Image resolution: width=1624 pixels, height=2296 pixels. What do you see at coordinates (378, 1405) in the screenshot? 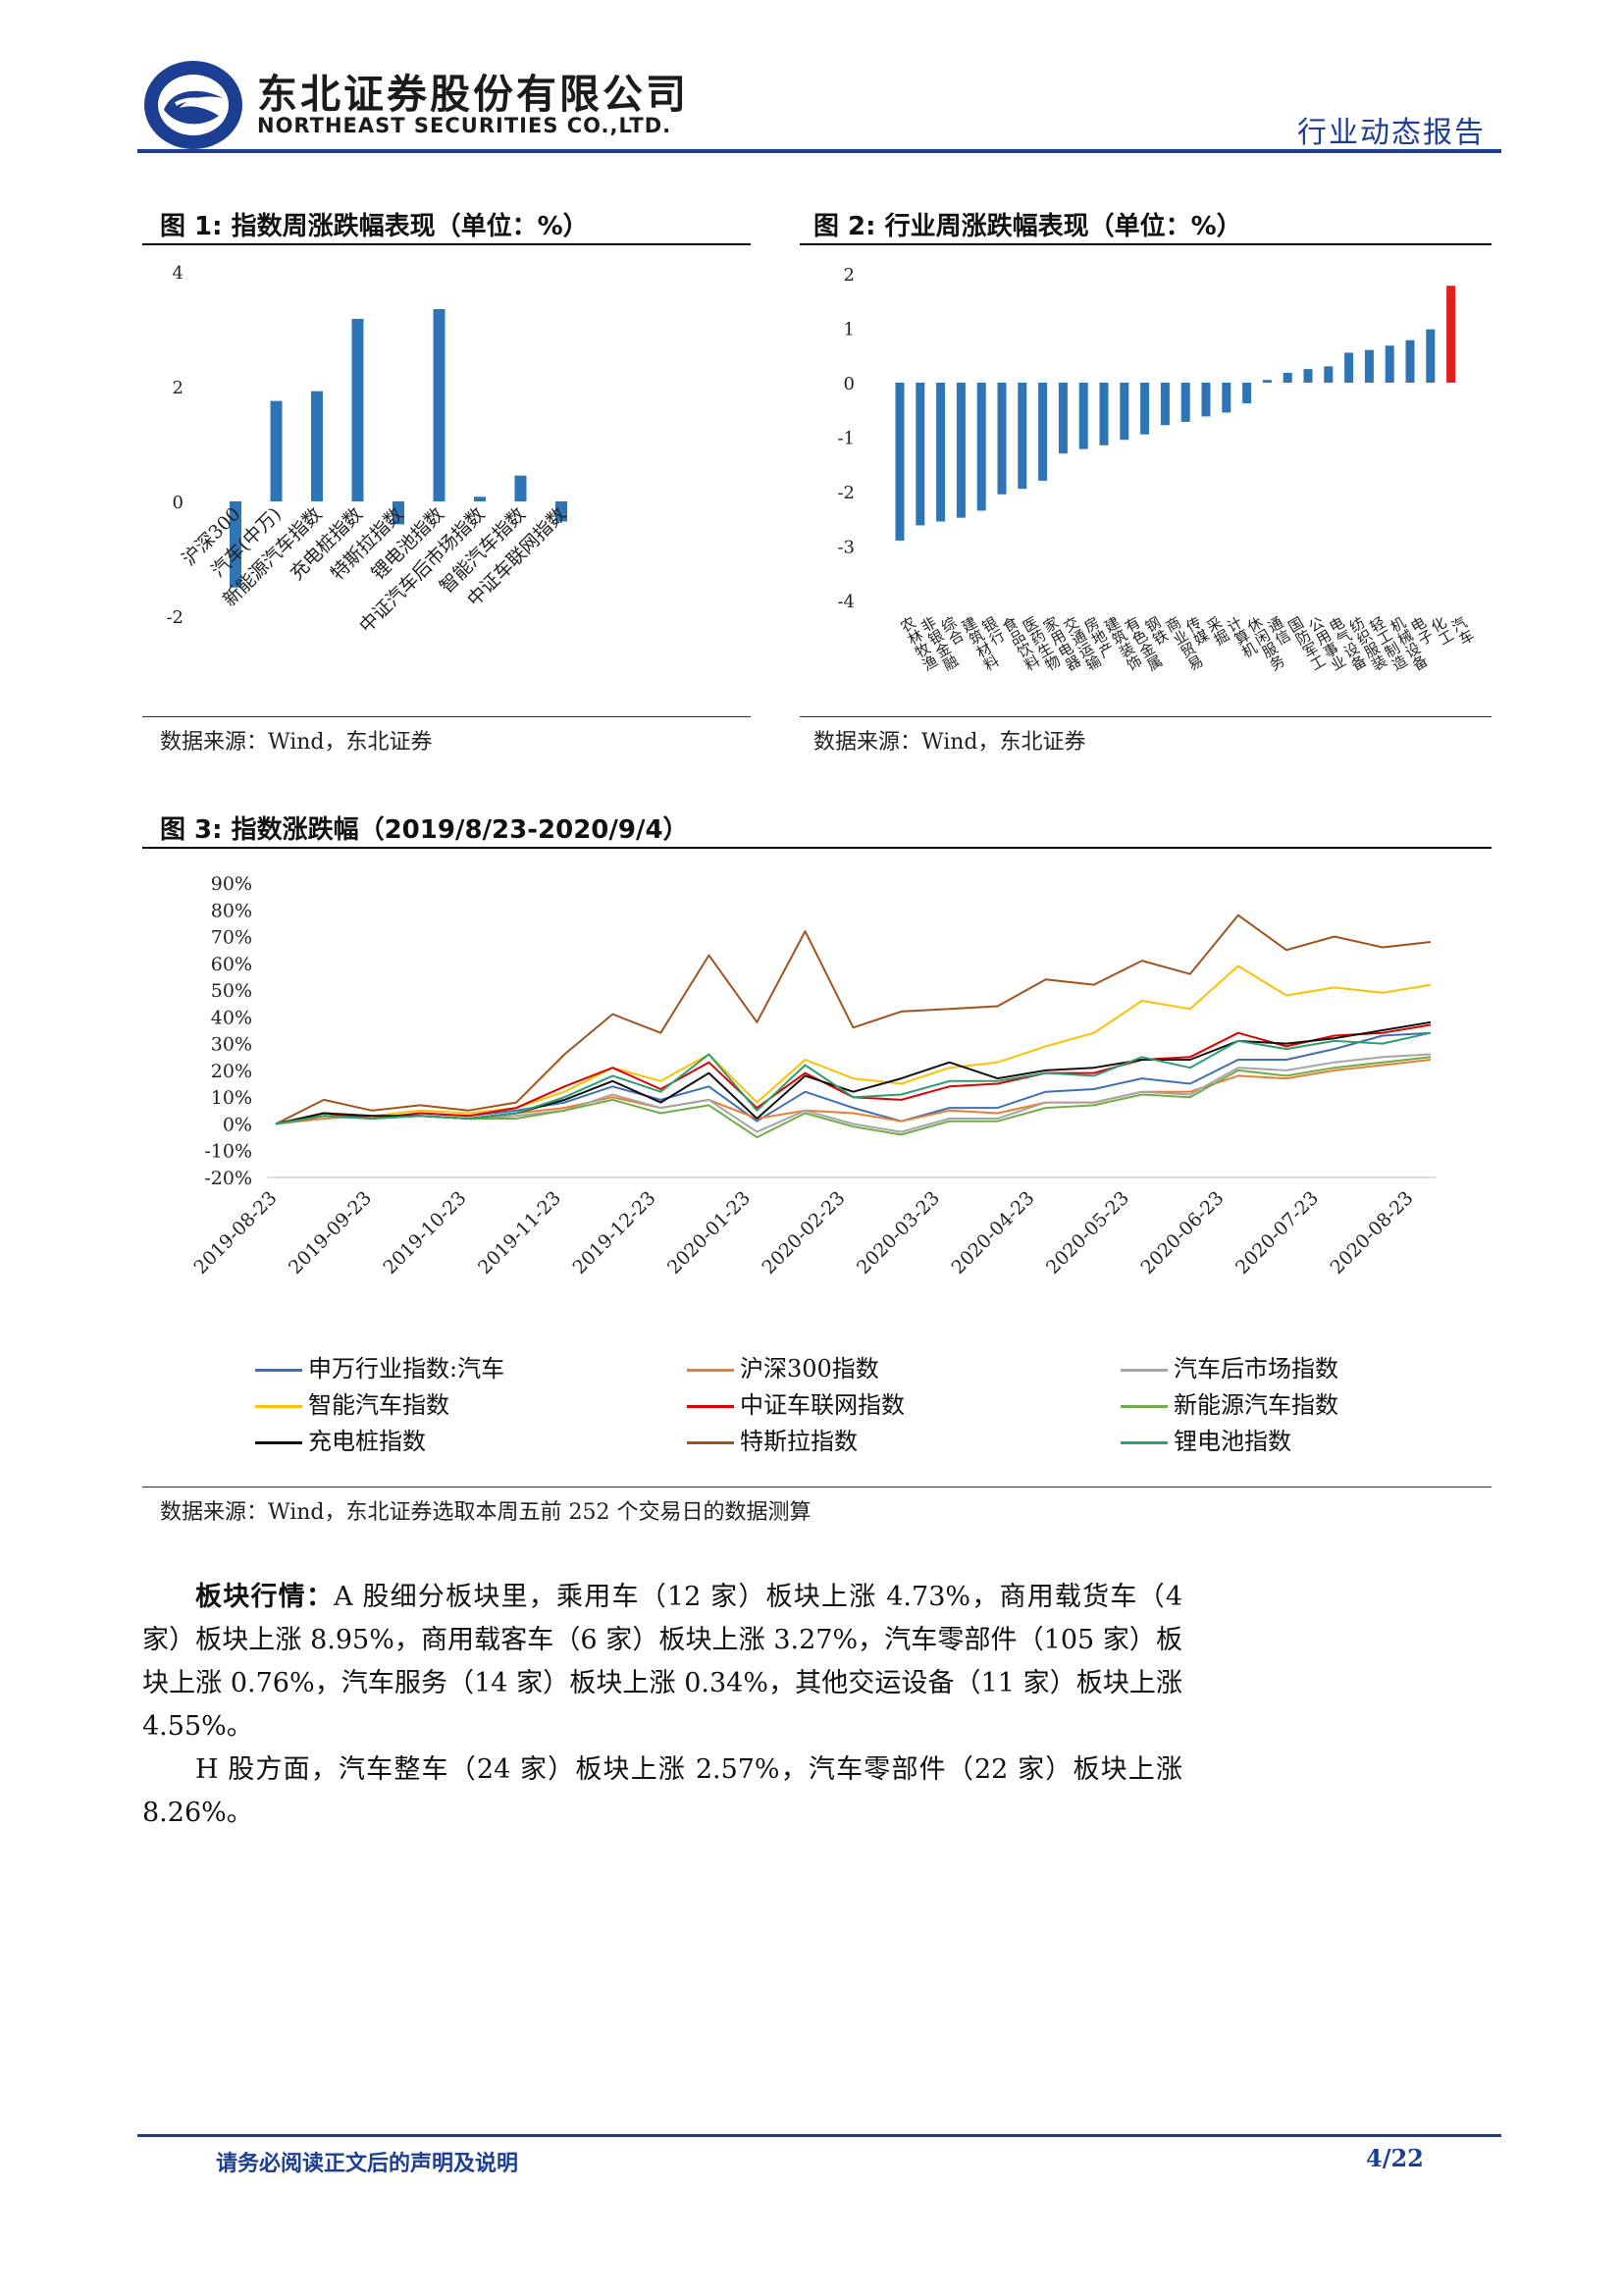
I see `legend-label: 智能汽车指数` at bounding box center [378, 1405].